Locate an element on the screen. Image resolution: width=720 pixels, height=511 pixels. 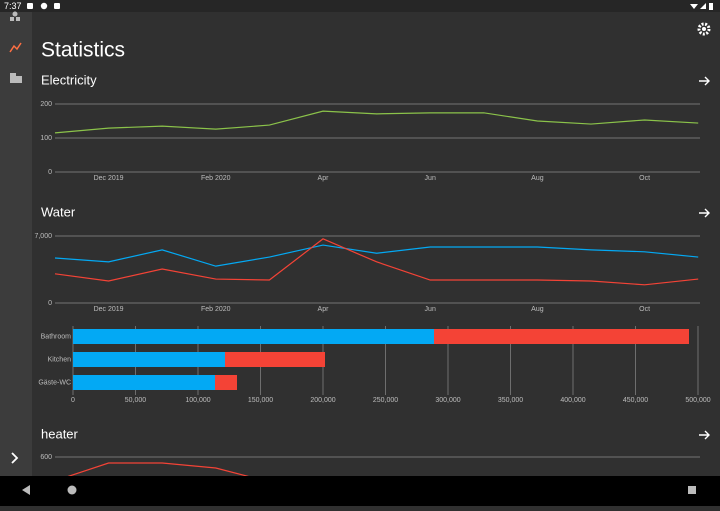
nav-buildings is located at coordinates (16, 78).